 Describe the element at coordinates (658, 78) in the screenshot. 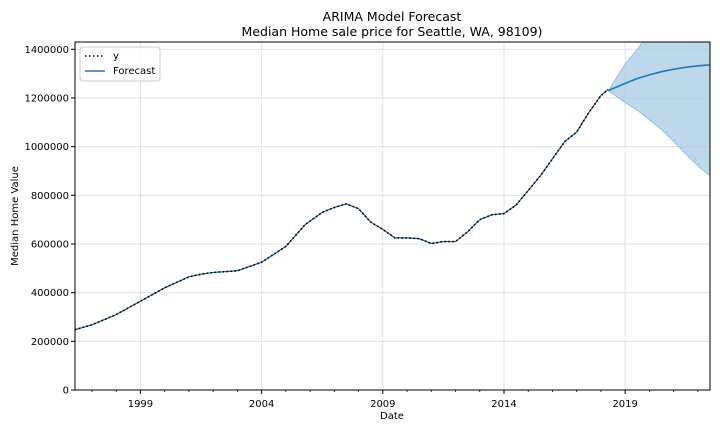

I see `series-forecast-line` at that location.